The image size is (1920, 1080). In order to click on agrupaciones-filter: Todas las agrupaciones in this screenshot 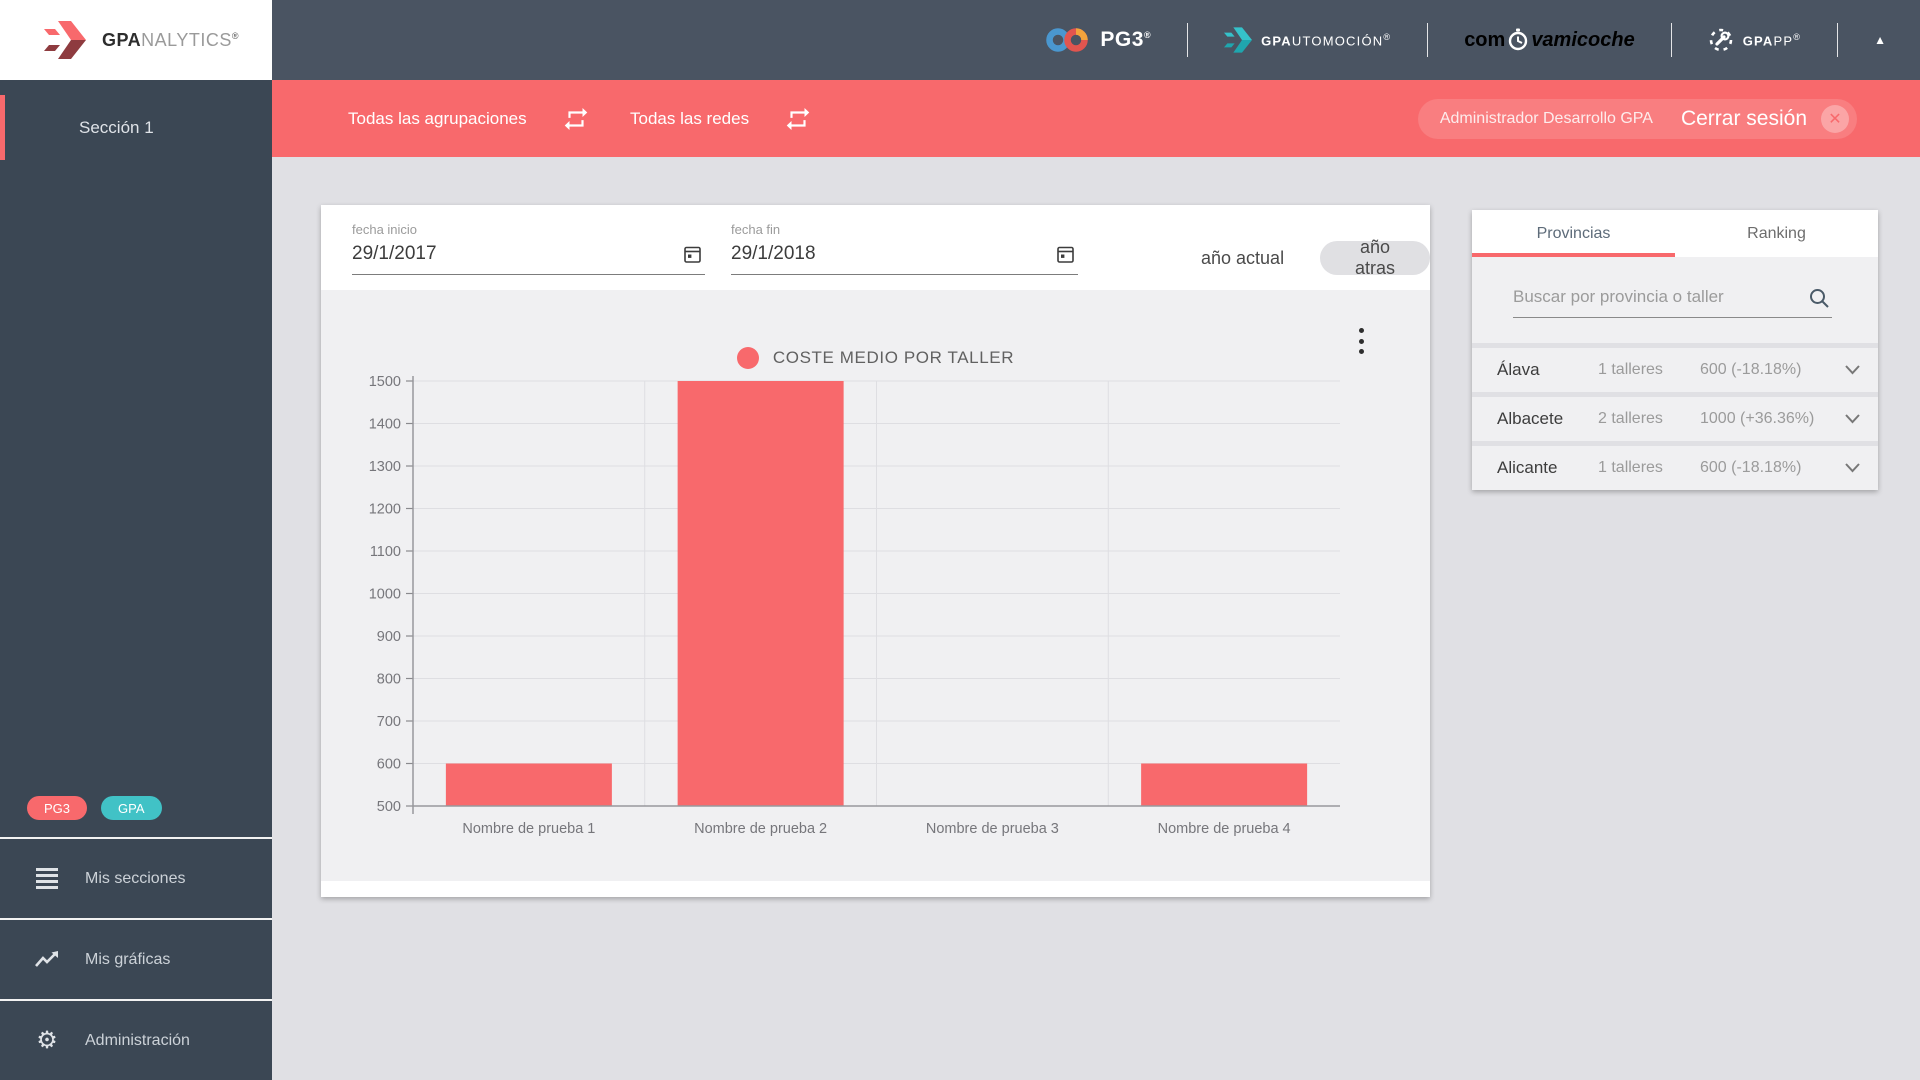, I will do `click(468, 118)`.